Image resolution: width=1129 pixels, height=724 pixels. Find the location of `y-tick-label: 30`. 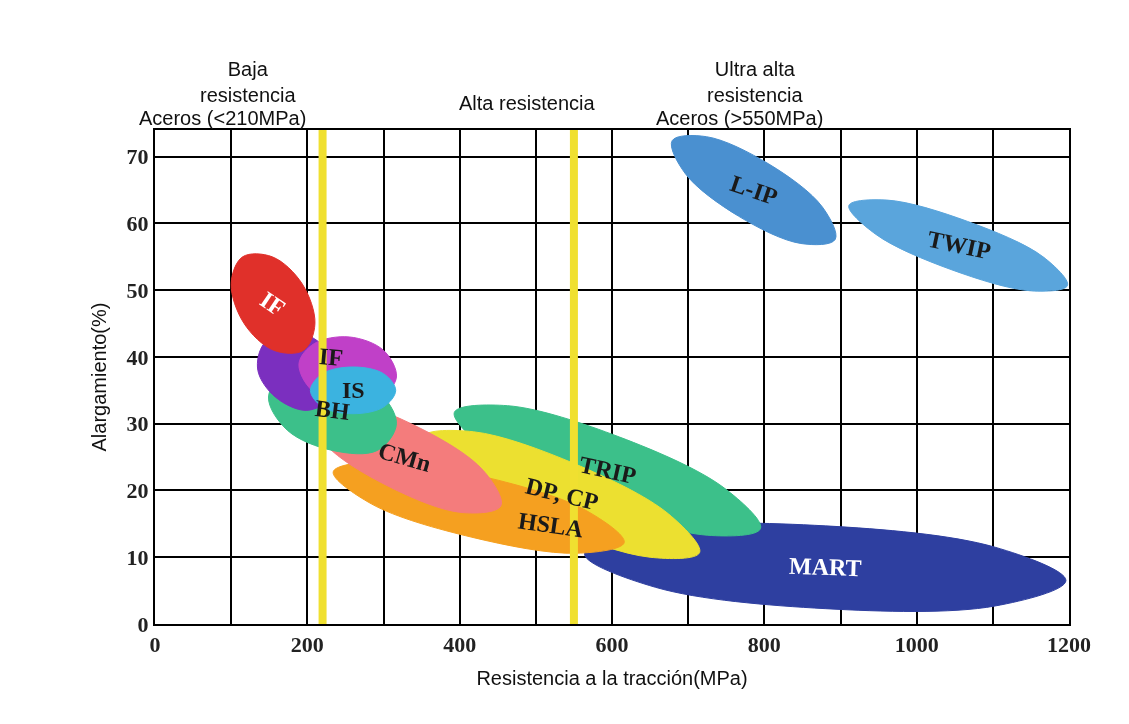

y-tick-label: 30 is located at coordinates (137, 424).